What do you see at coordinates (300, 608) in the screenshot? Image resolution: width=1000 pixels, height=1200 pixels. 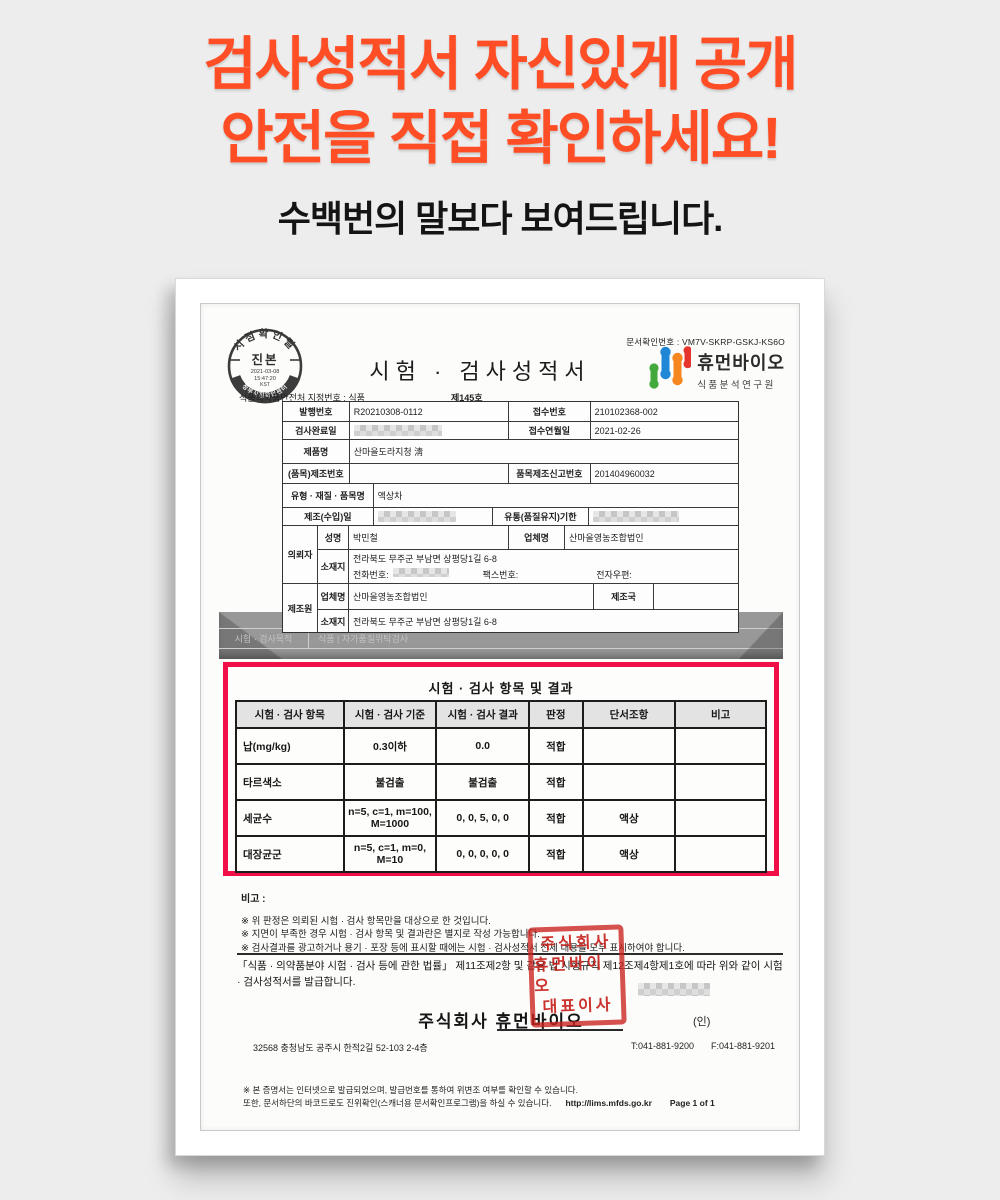 I see `info-group-label: 제조원` at bounding box center [300, 608].